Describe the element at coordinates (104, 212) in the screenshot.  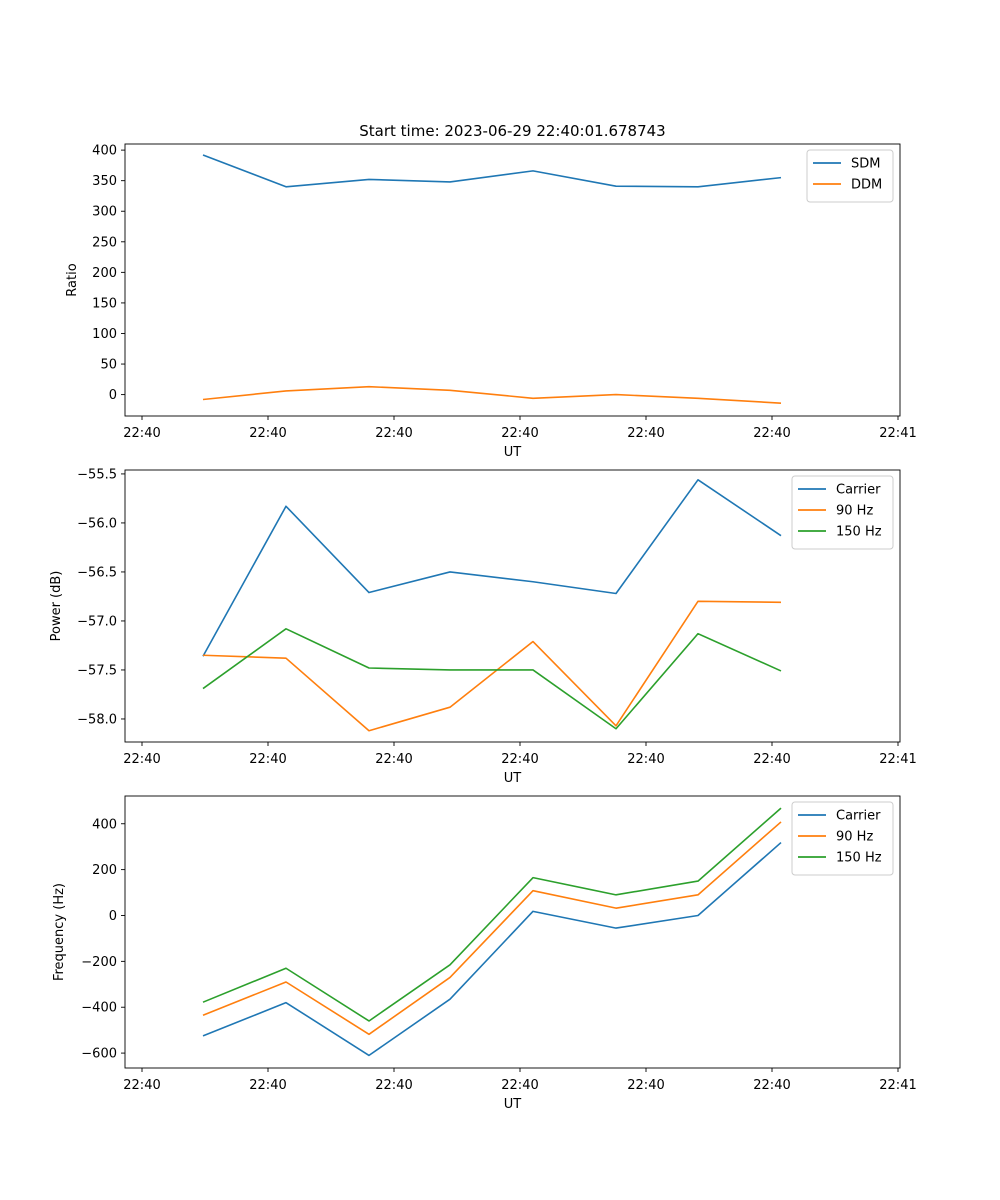
I see `y-tick-label: 300` at that location.